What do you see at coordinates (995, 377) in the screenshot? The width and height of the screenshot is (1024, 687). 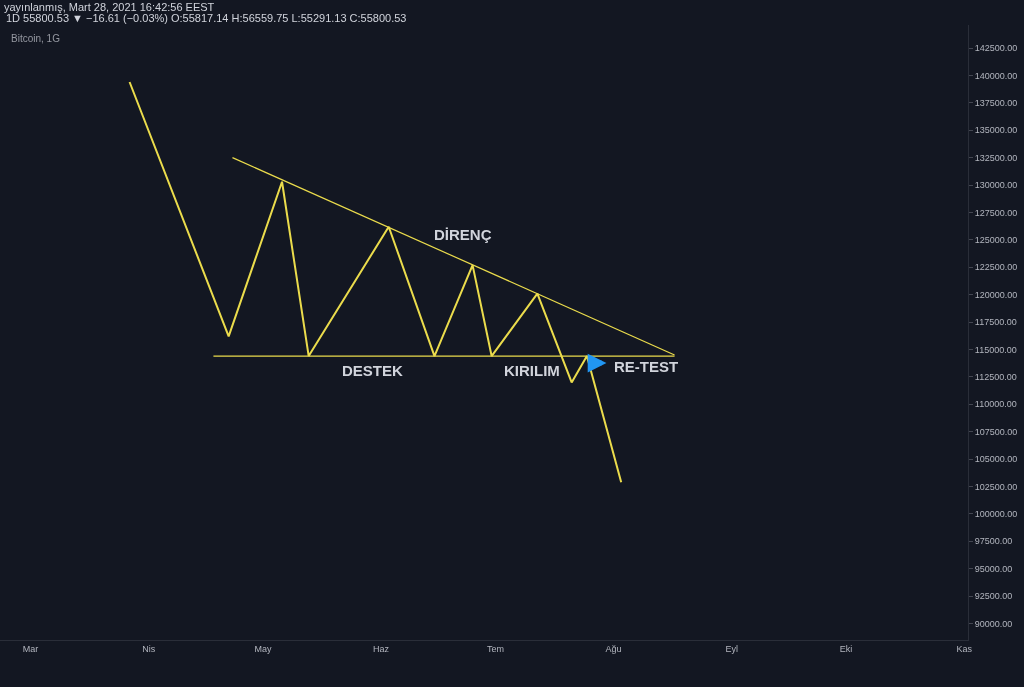 I see `y-tick-label: 112500.00` at bounding box center [995, 377].